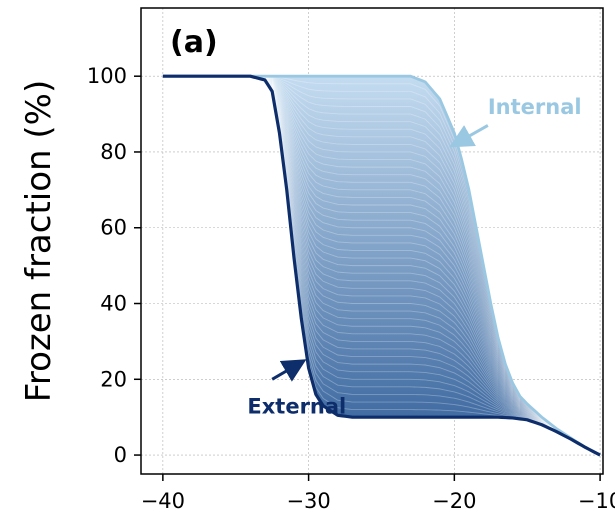 This screenshot has width=615, height=521. What do you see at coordinates (113, 304) in the screenshot?
I see `y-tick-label: 40` at bounding box center [113, 304].